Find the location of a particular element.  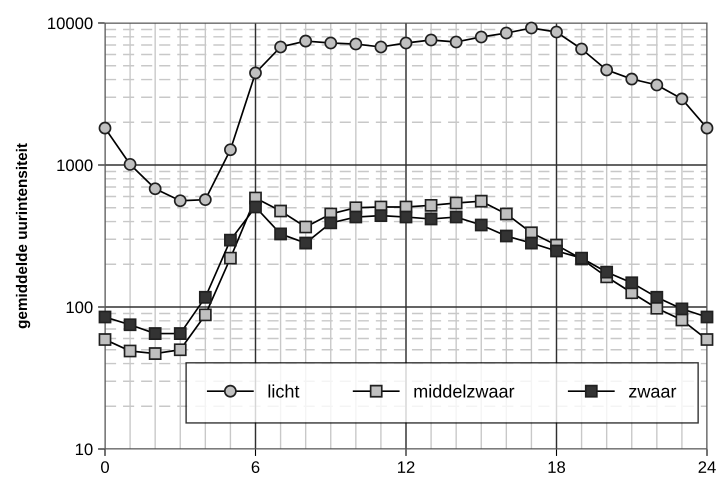

x-tick-label: 6 is located at coordinates (256, 467).